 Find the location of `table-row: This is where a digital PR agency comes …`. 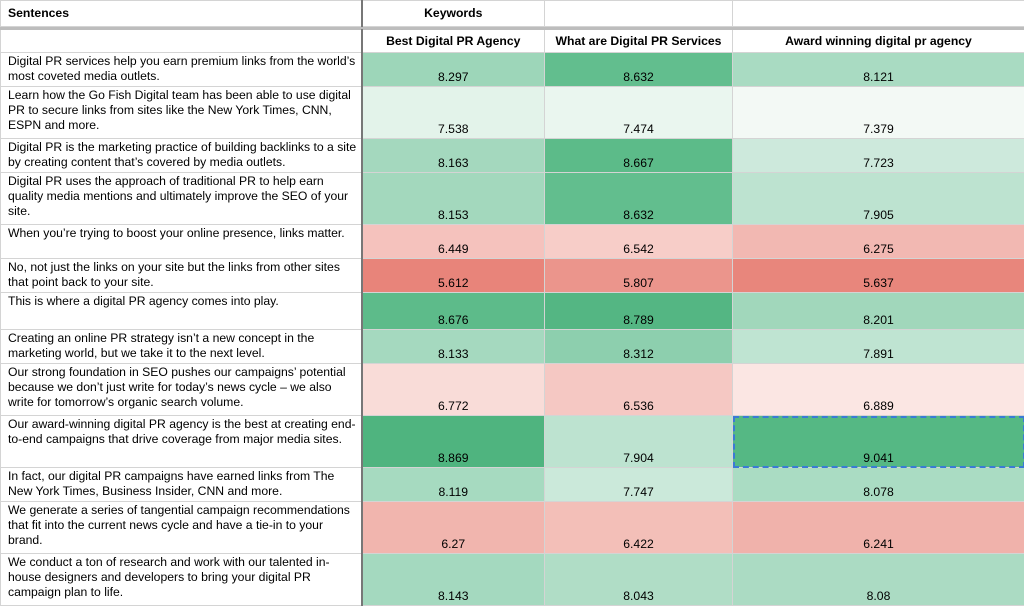

table-row: This is where a digital PR agency comes … is located at coordinates (512, 311).